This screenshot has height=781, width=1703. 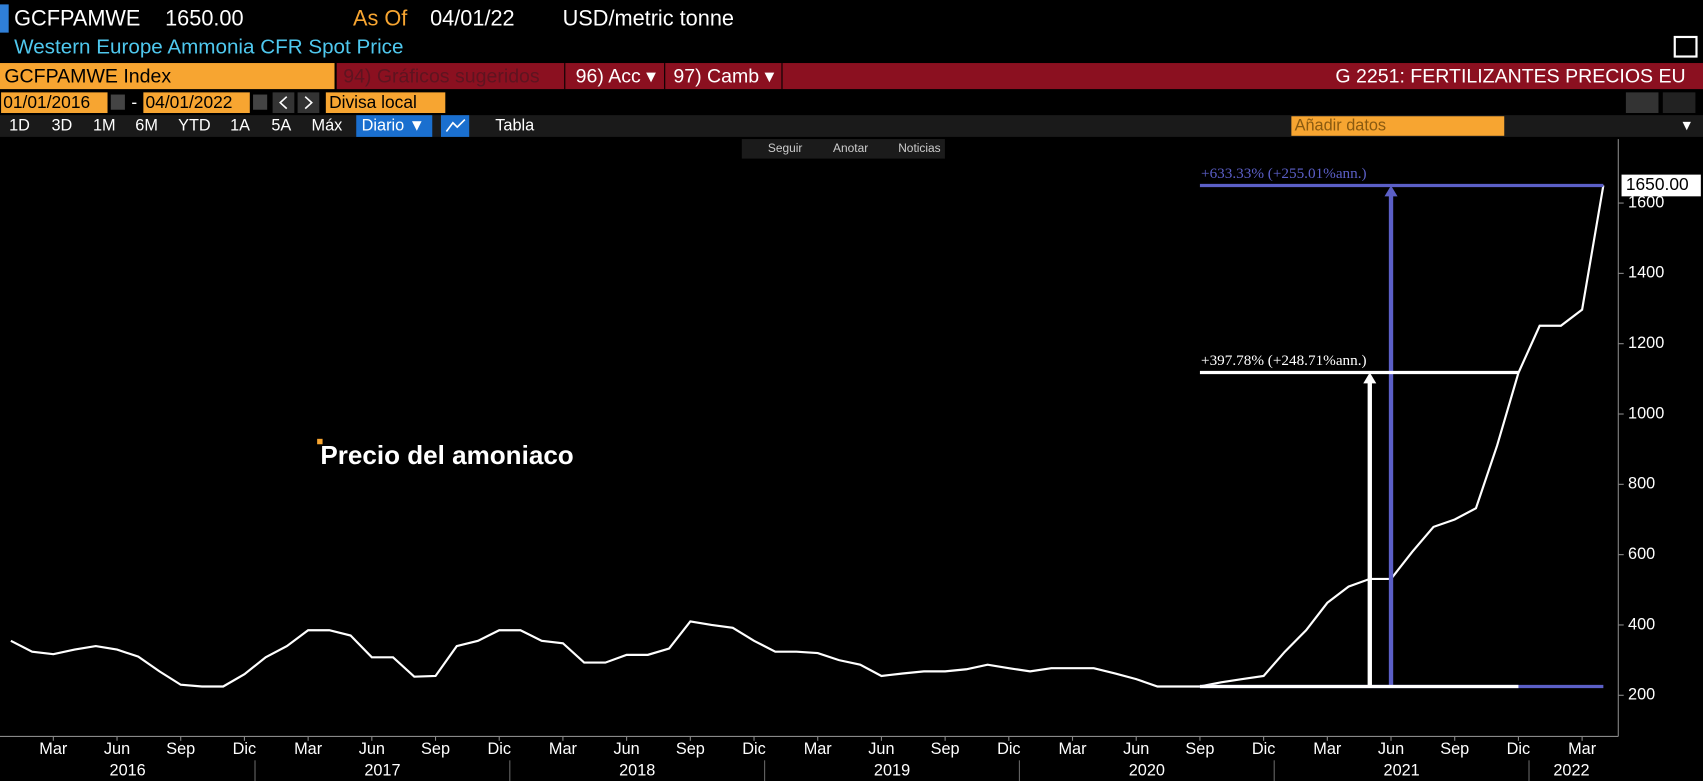 I want to click on y-tick-label: 1000, so click(x=1646, y=413).